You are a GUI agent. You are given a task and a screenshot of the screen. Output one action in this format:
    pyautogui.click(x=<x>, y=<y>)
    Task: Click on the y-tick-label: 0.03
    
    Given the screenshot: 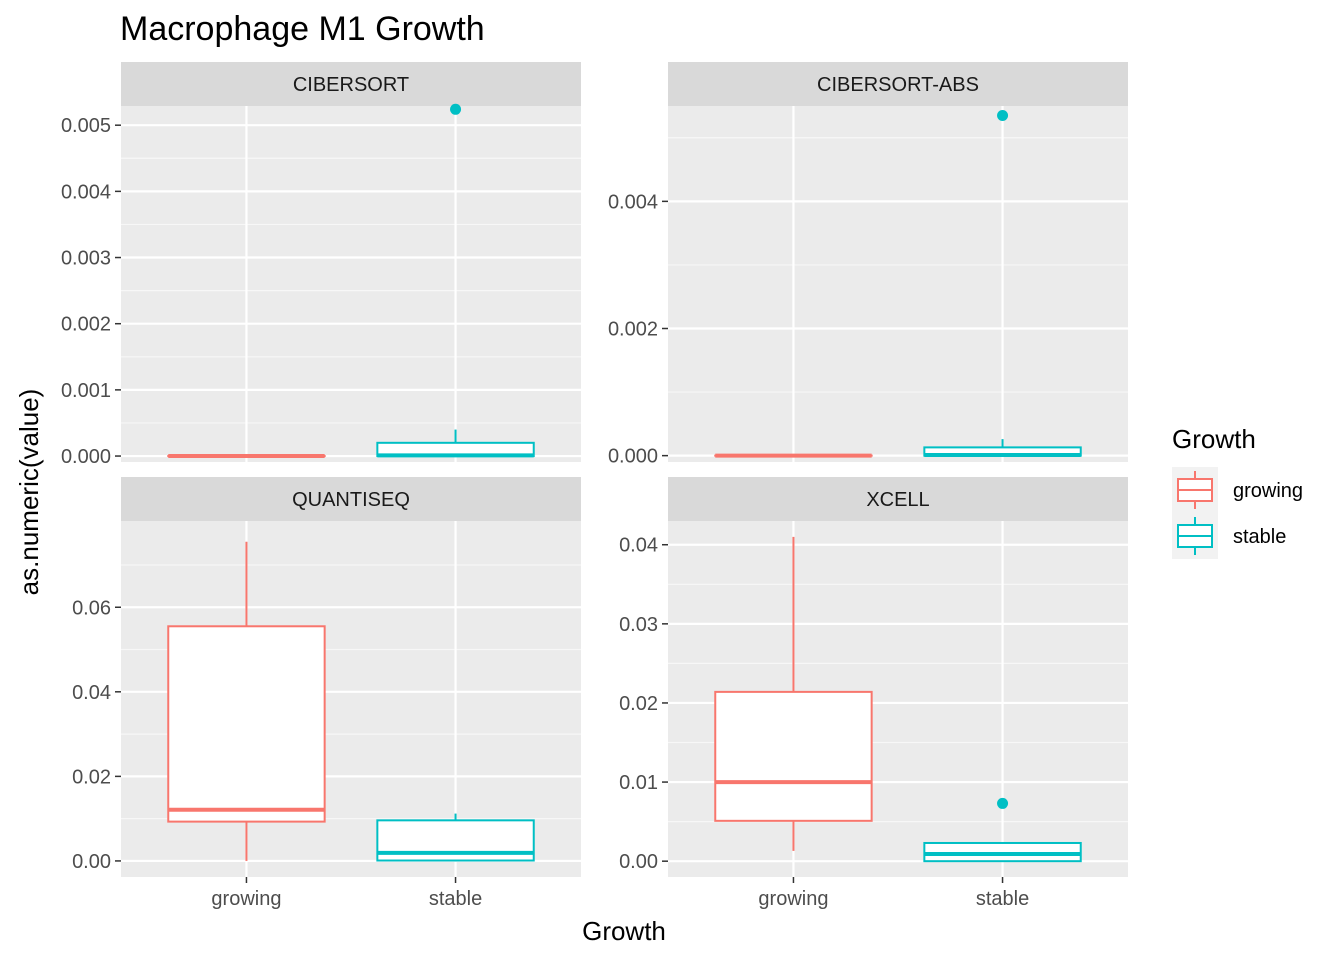 What is the action you would take?
    pyautogui.click(x=638, y=625)
    